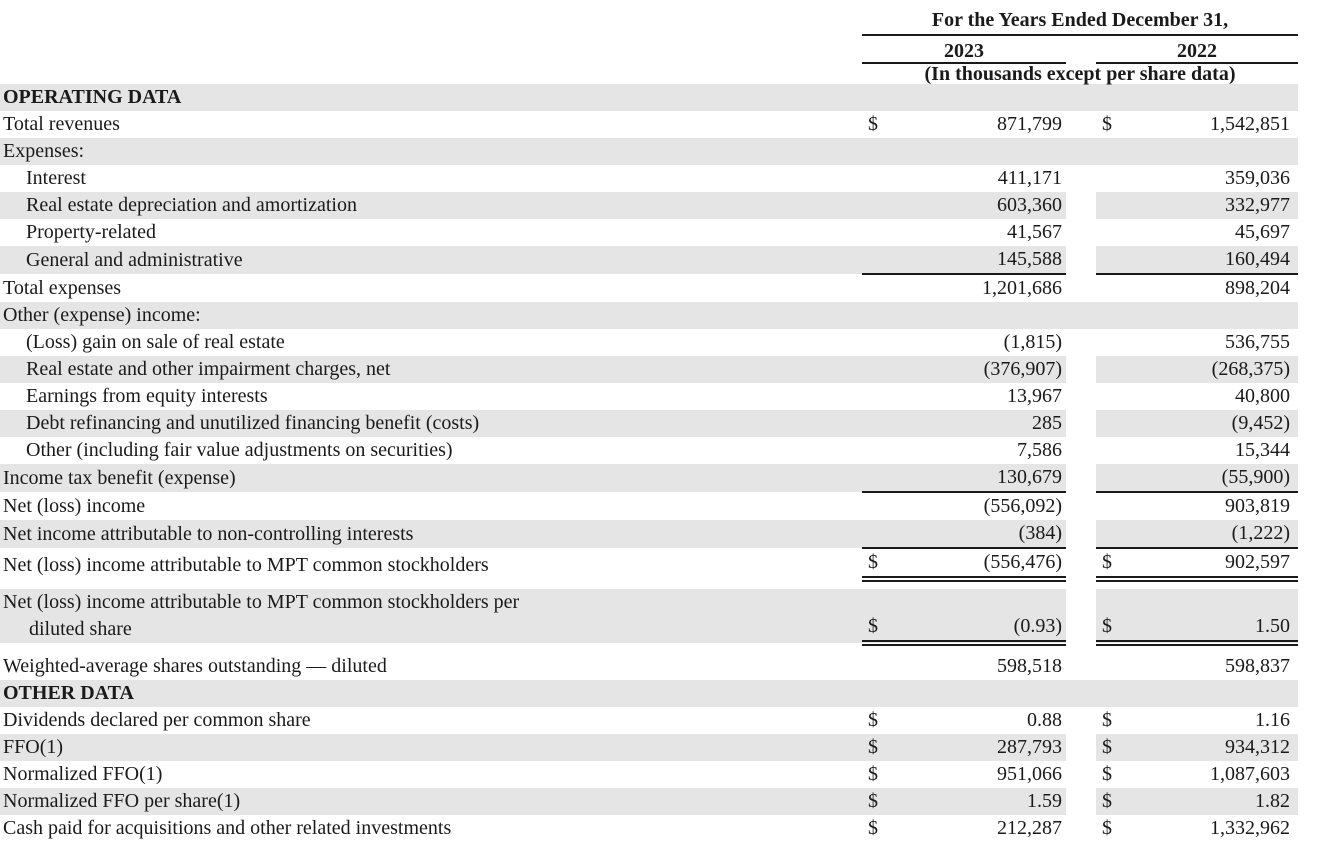 The height and width of the screenshot is (858, 1332). Describe the element at coordinates (1257, 288) in the screenshot. I see `value-2022: 898,204` at that location.